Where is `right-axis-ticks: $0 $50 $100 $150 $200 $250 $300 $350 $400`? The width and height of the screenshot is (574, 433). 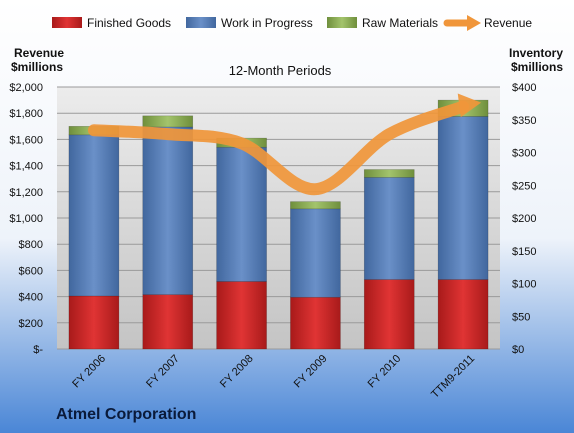
right-axis-ticks: $0 $50 $100 $150 $200 $250 $300 $350 $400 is located at coordinates (524, 219).